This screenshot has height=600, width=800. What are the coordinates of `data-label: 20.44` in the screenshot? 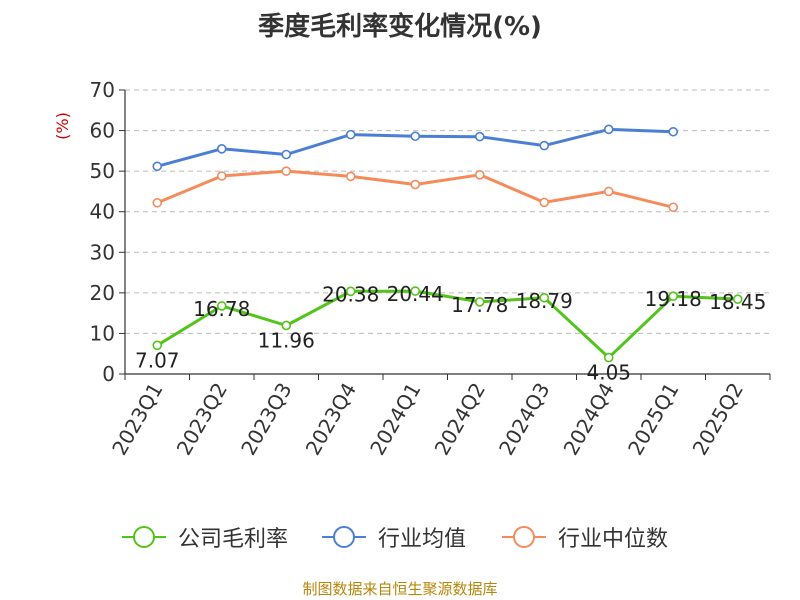 It's located at (415, 294).